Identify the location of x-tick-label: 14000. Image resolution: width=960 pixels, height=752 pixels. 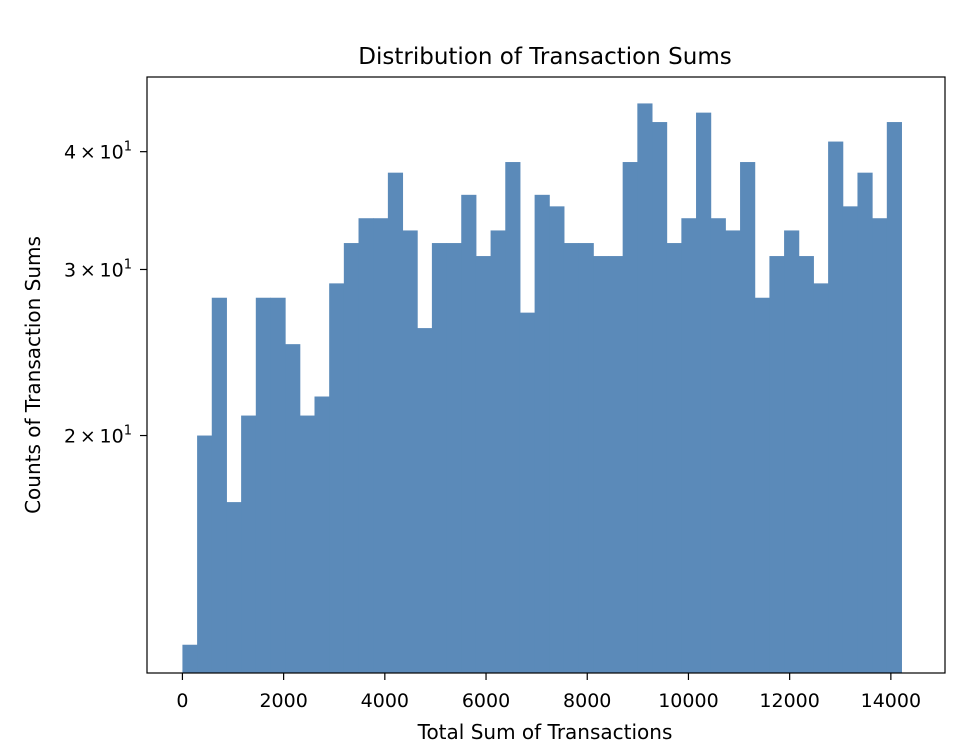
(891, 701).